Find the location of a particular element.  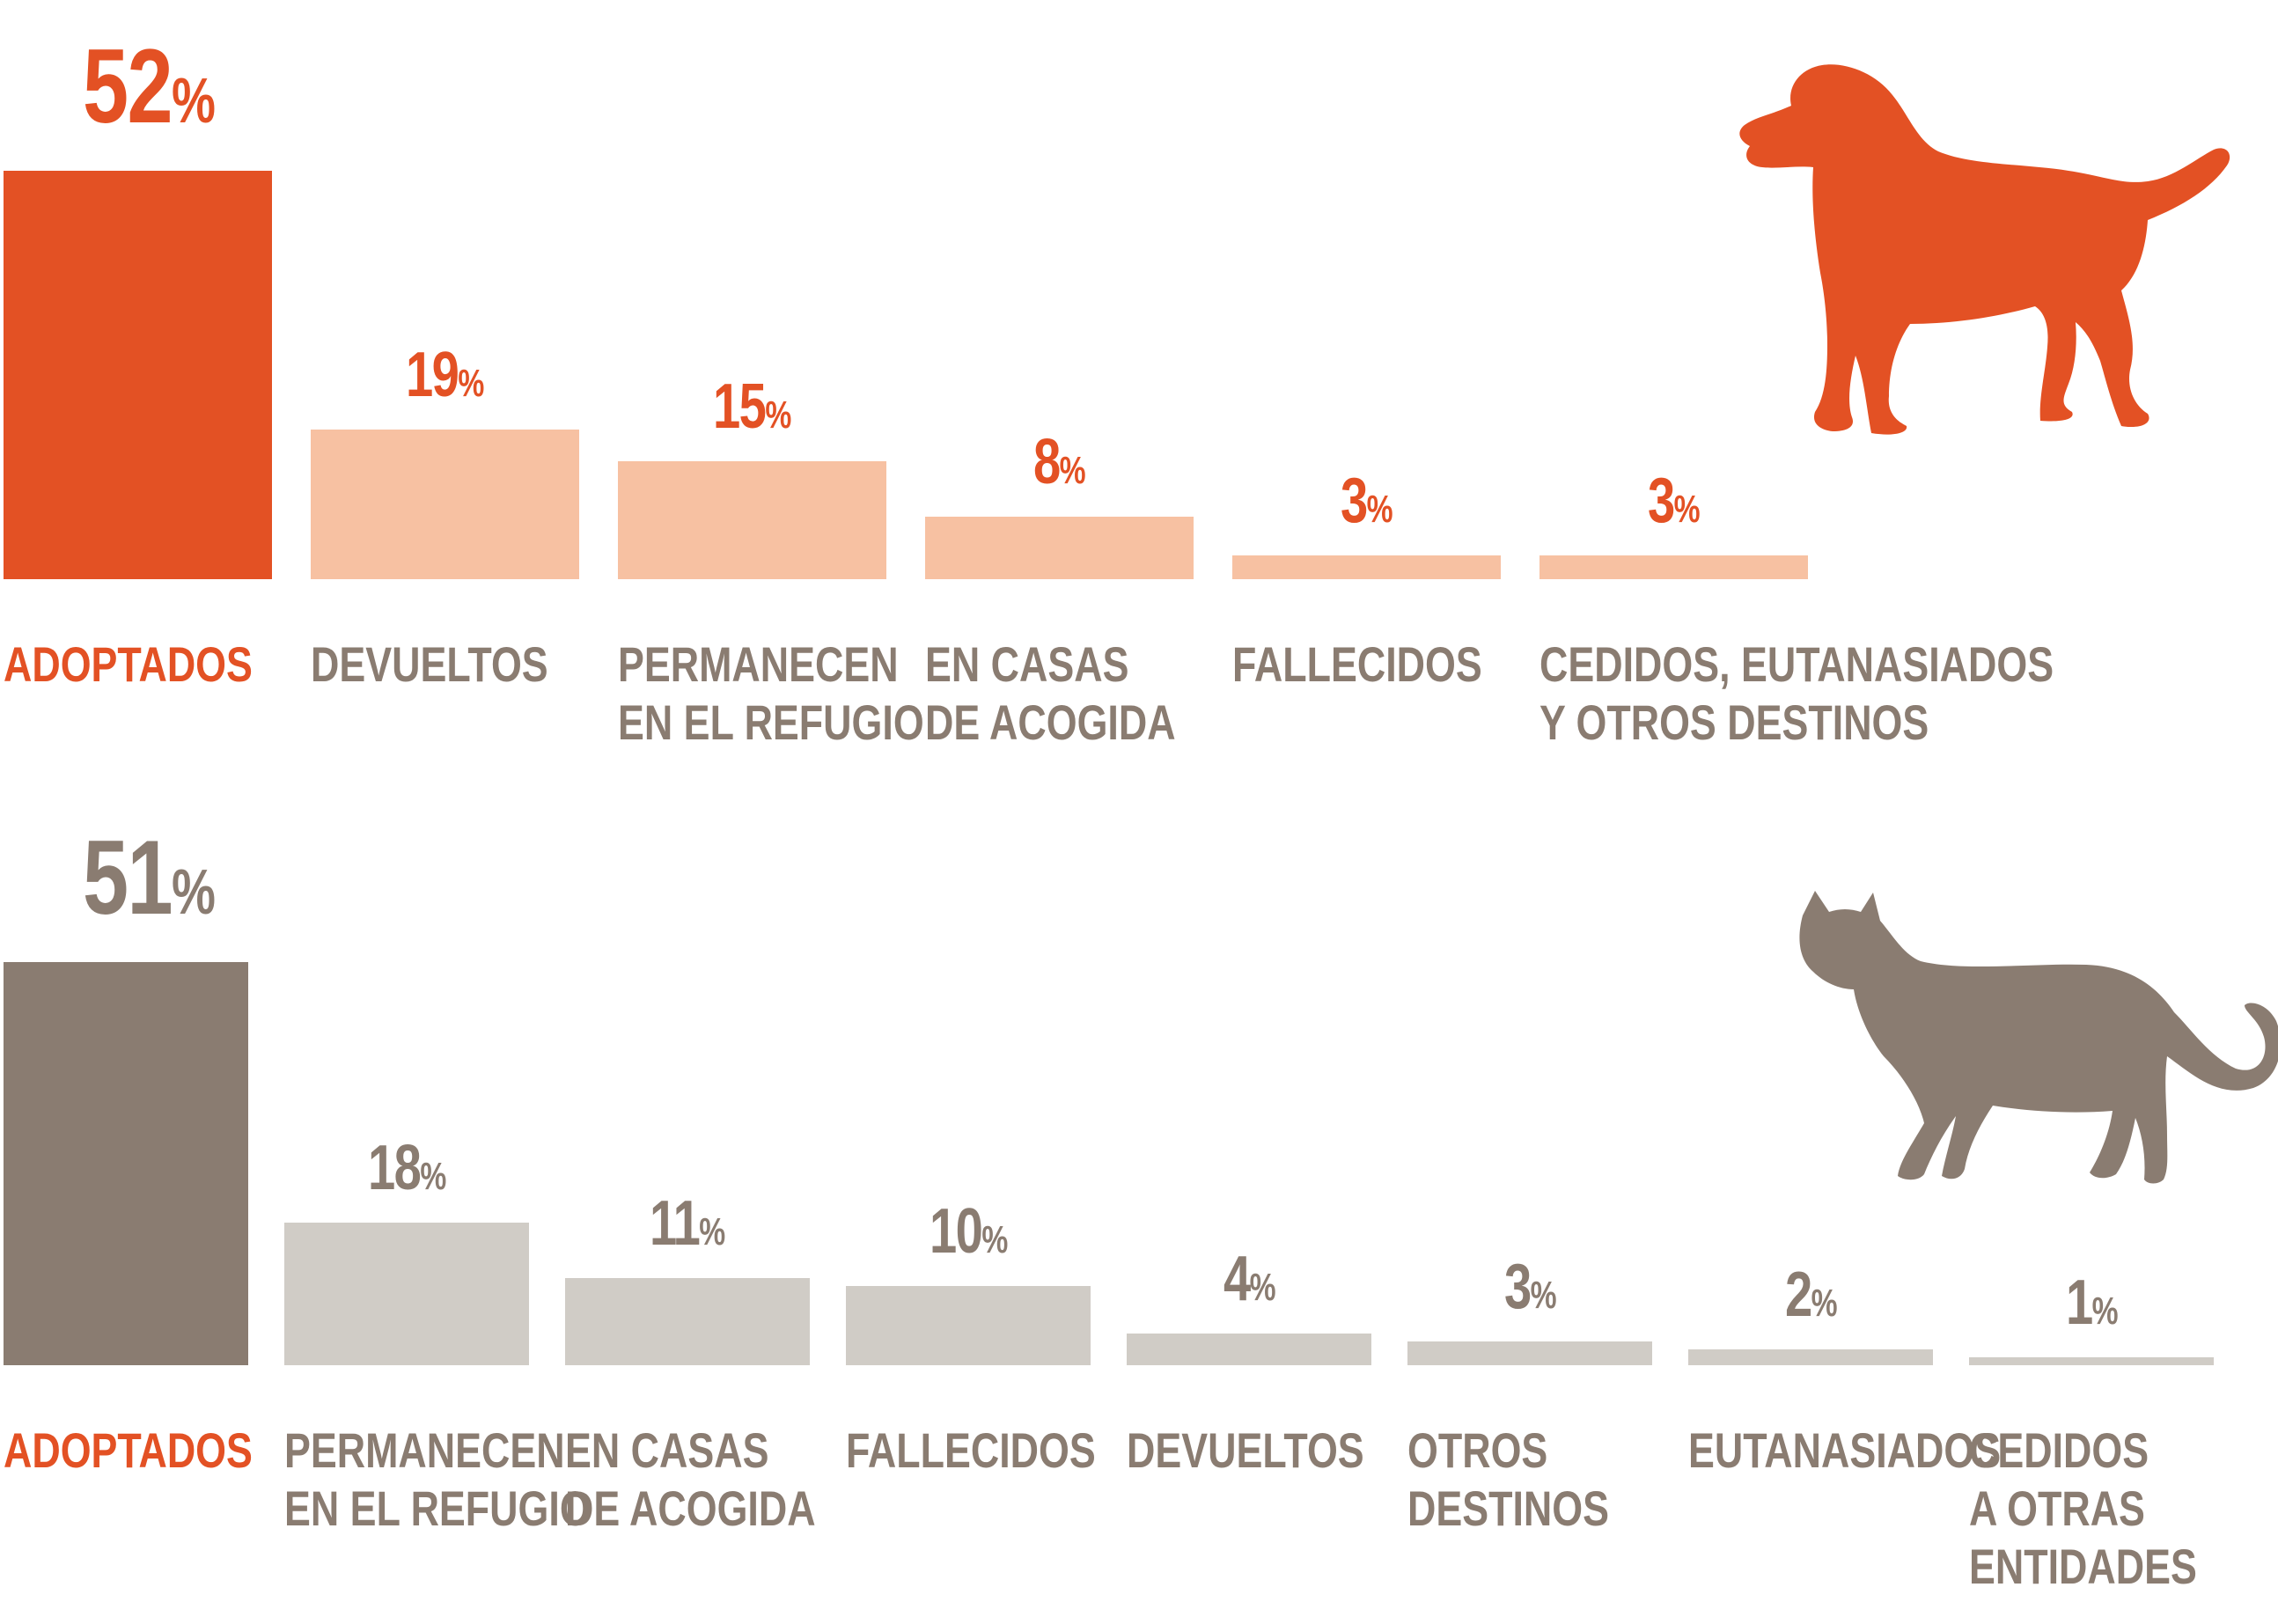

category-label-dog-3: EN CASAS DE ACOGIDA is located at coordinates (1050, 693).